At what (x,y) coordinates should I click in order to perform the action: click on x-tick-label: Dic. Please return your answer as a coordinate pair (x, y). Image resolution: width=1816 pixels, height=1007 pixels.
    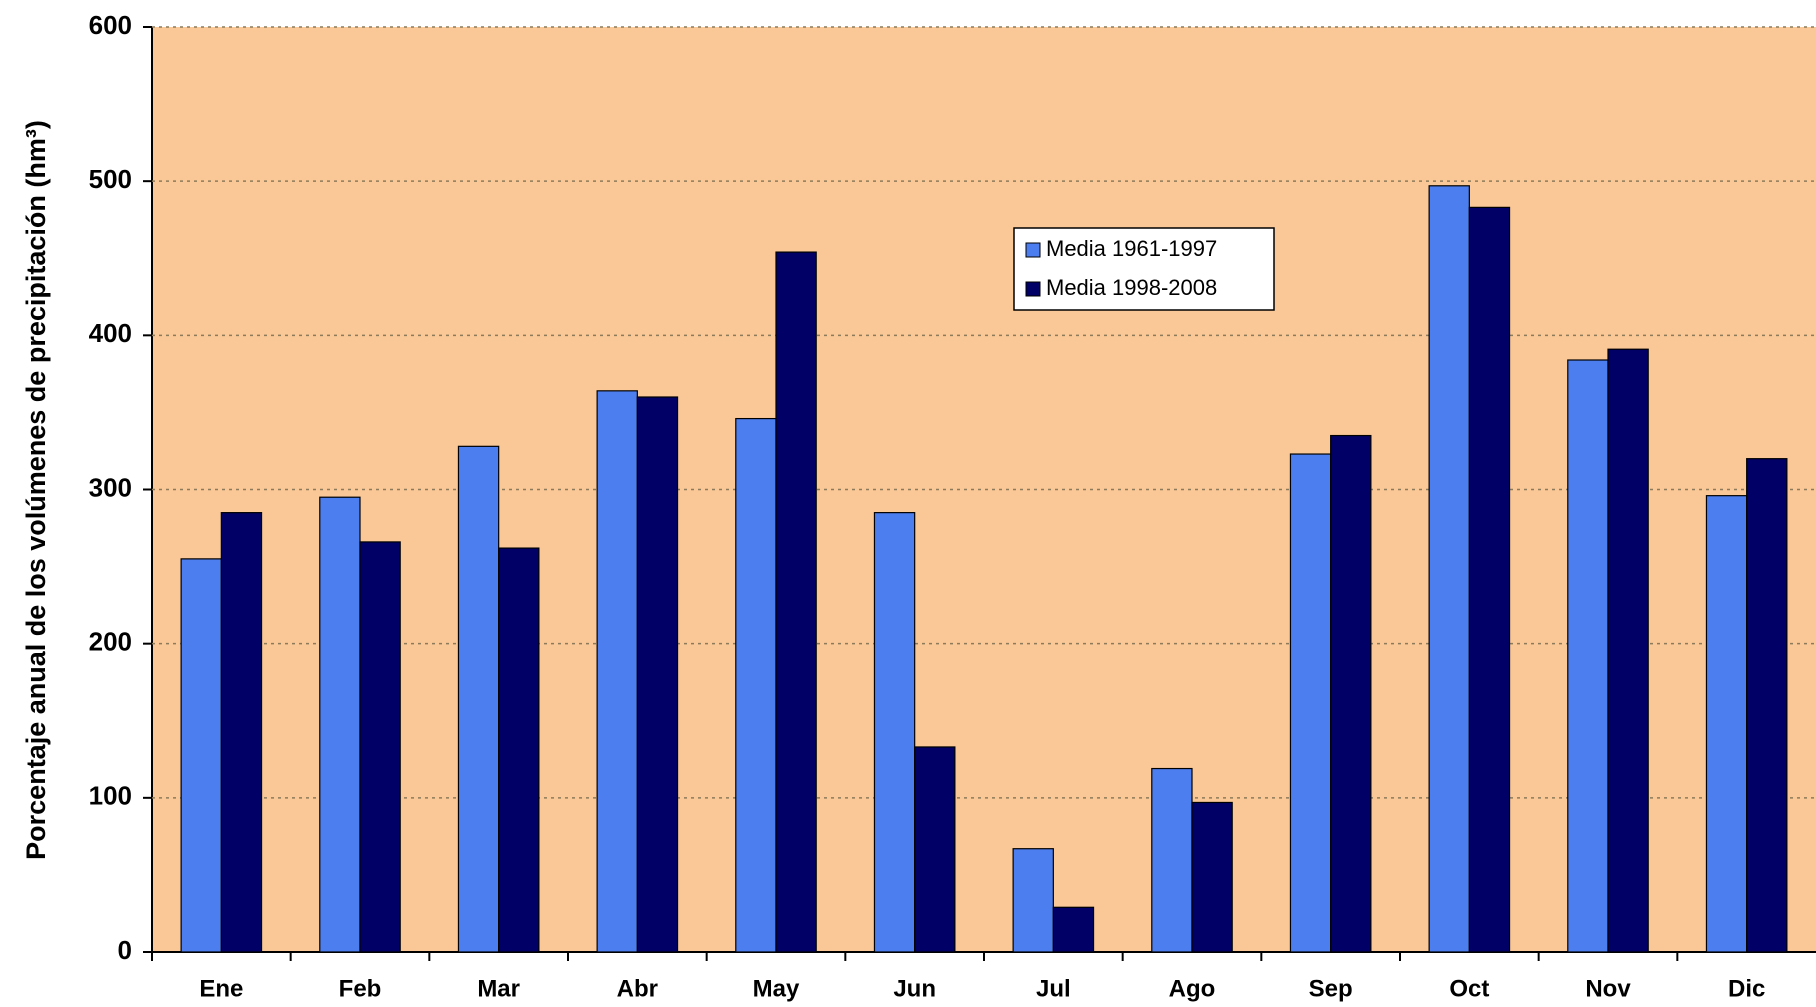
    Looking at the image, I should click on (1746, 988).